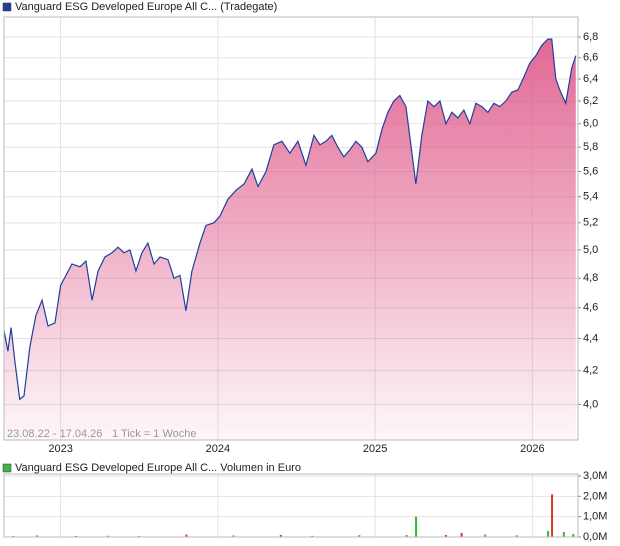 Image resolution: width=620 pixels, height=546 pixels. I want to click on x-tick-label: 2025, so click(375, 449).